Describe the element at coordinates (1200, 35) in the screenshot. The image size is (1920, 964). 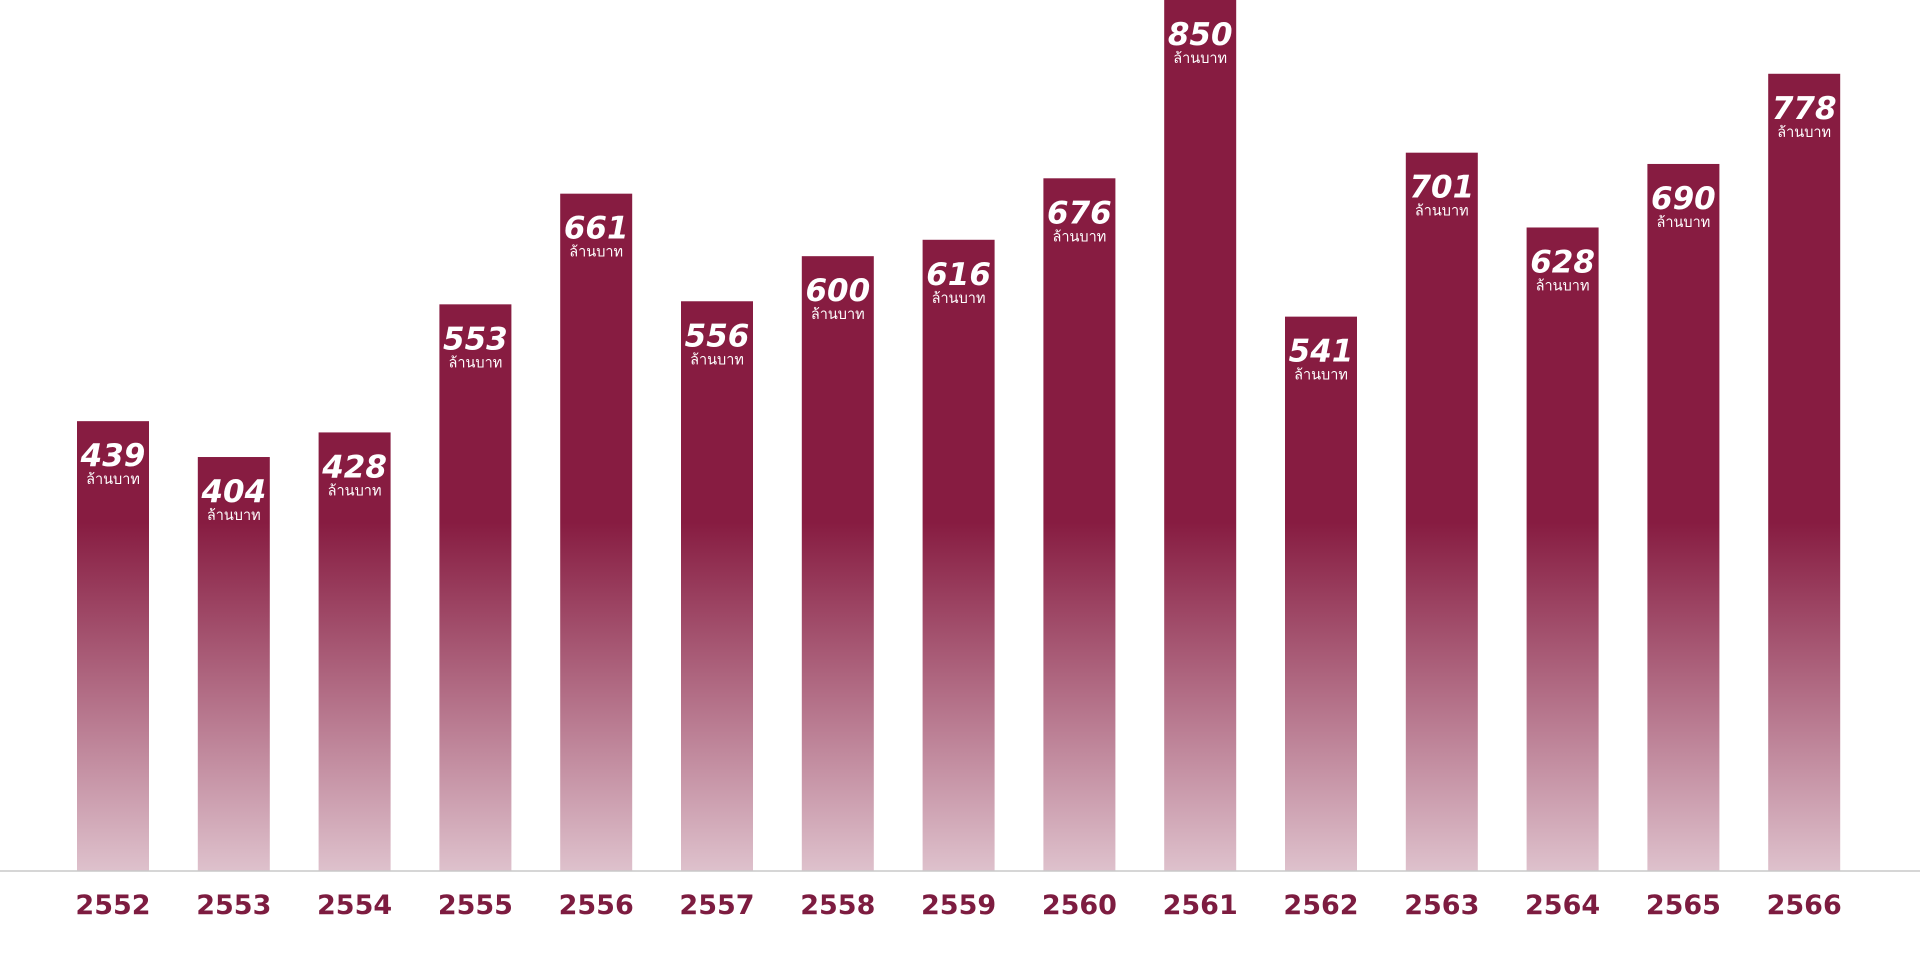
I see `bar-value-label: 850` at that location.